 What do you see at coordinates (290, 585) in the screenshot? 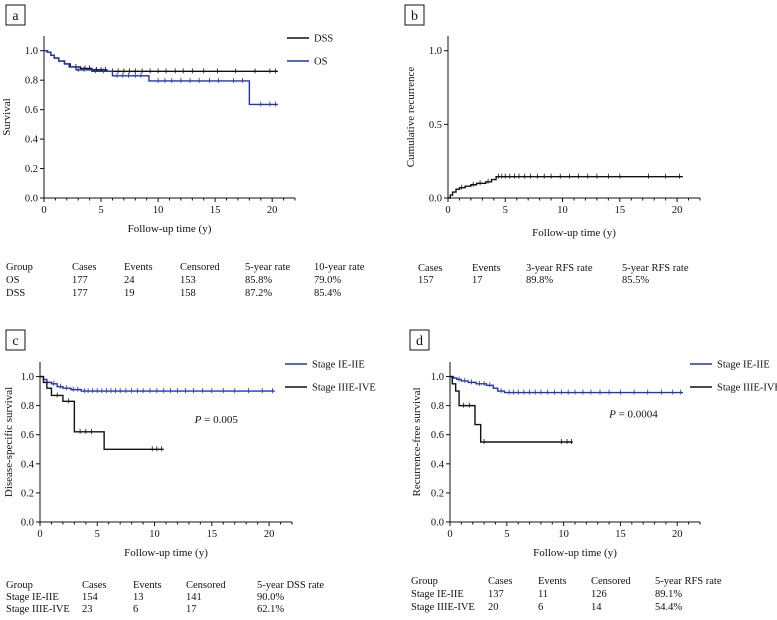
I see `table-header-cell: 5-year DSS rate` at bounding box center [290, 585].